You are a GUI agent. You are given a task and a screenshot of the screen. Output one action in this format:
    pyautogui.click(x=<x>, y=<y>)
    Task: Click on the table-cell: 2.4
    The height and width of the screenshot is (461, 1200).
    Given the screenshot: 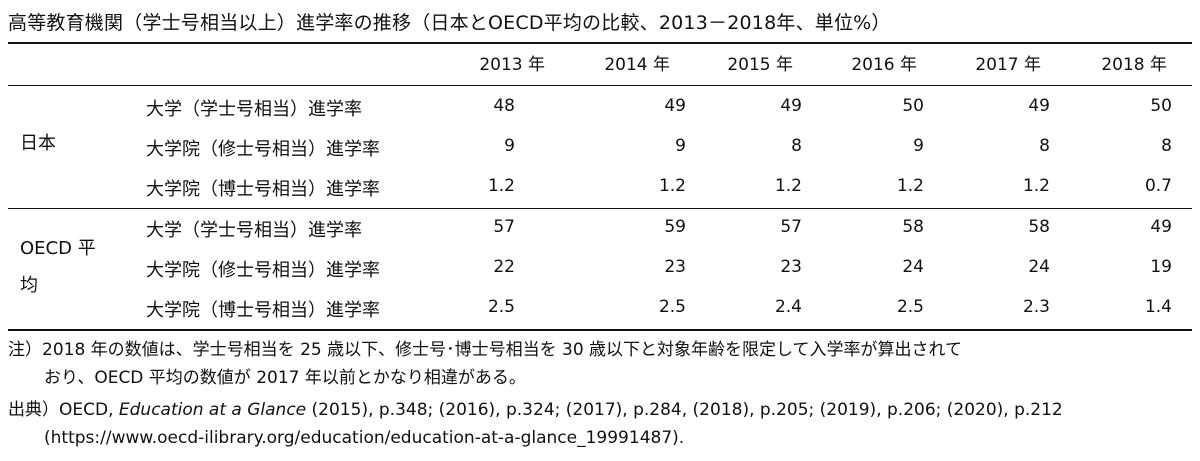 What is the action you would take?
    pyautogui.click(x=788, y=307)
    